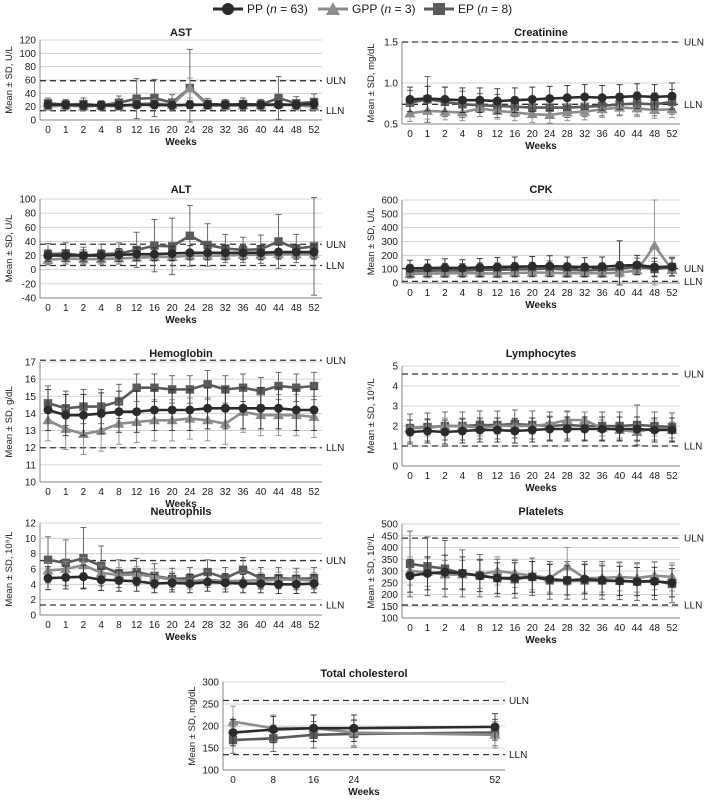 Image resolution: width=709 pixels, height=804 pixels. What do you see at coordinates (389, 607) in the screenshot?
I see `y-tick-label: 150` at bounding box center [389, 607].